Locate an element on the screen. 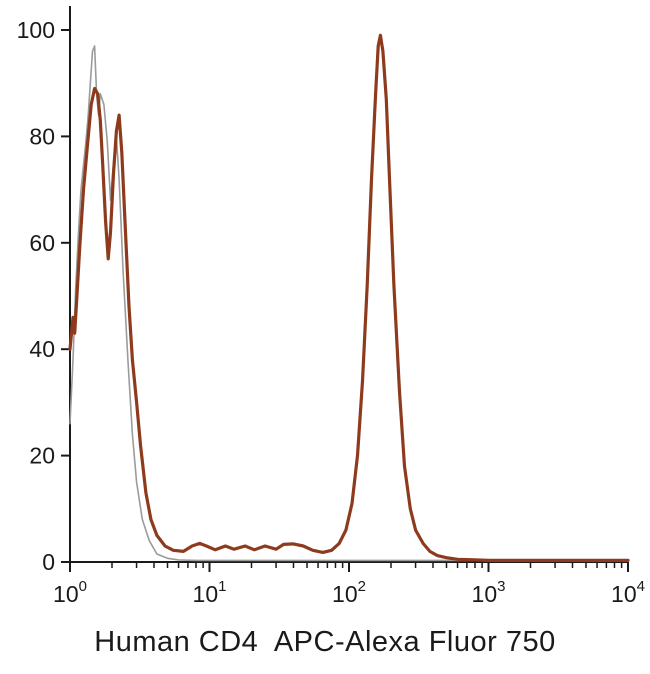  x-axis-tick-label: 10³ is located at coordinates (489, 592).